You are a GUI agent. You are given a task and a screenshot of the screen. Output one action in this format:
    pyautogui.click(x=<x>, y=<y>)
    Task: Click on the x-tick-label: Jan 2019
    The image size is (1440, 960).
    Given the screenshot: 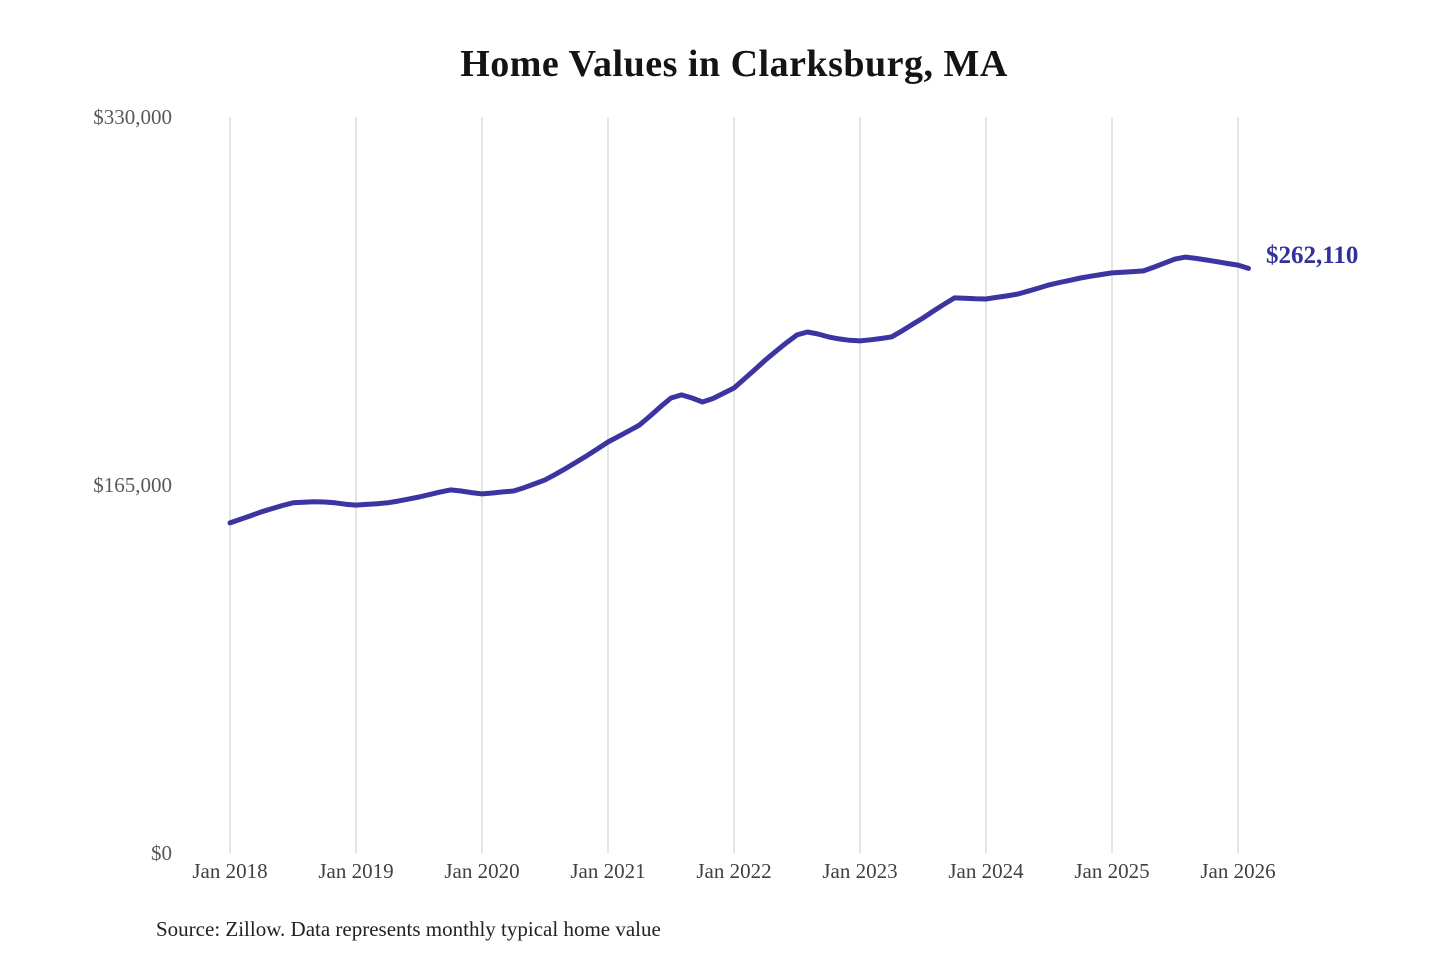 What is the action you would take?
    pyautogui.click(x=355, y=871)
    